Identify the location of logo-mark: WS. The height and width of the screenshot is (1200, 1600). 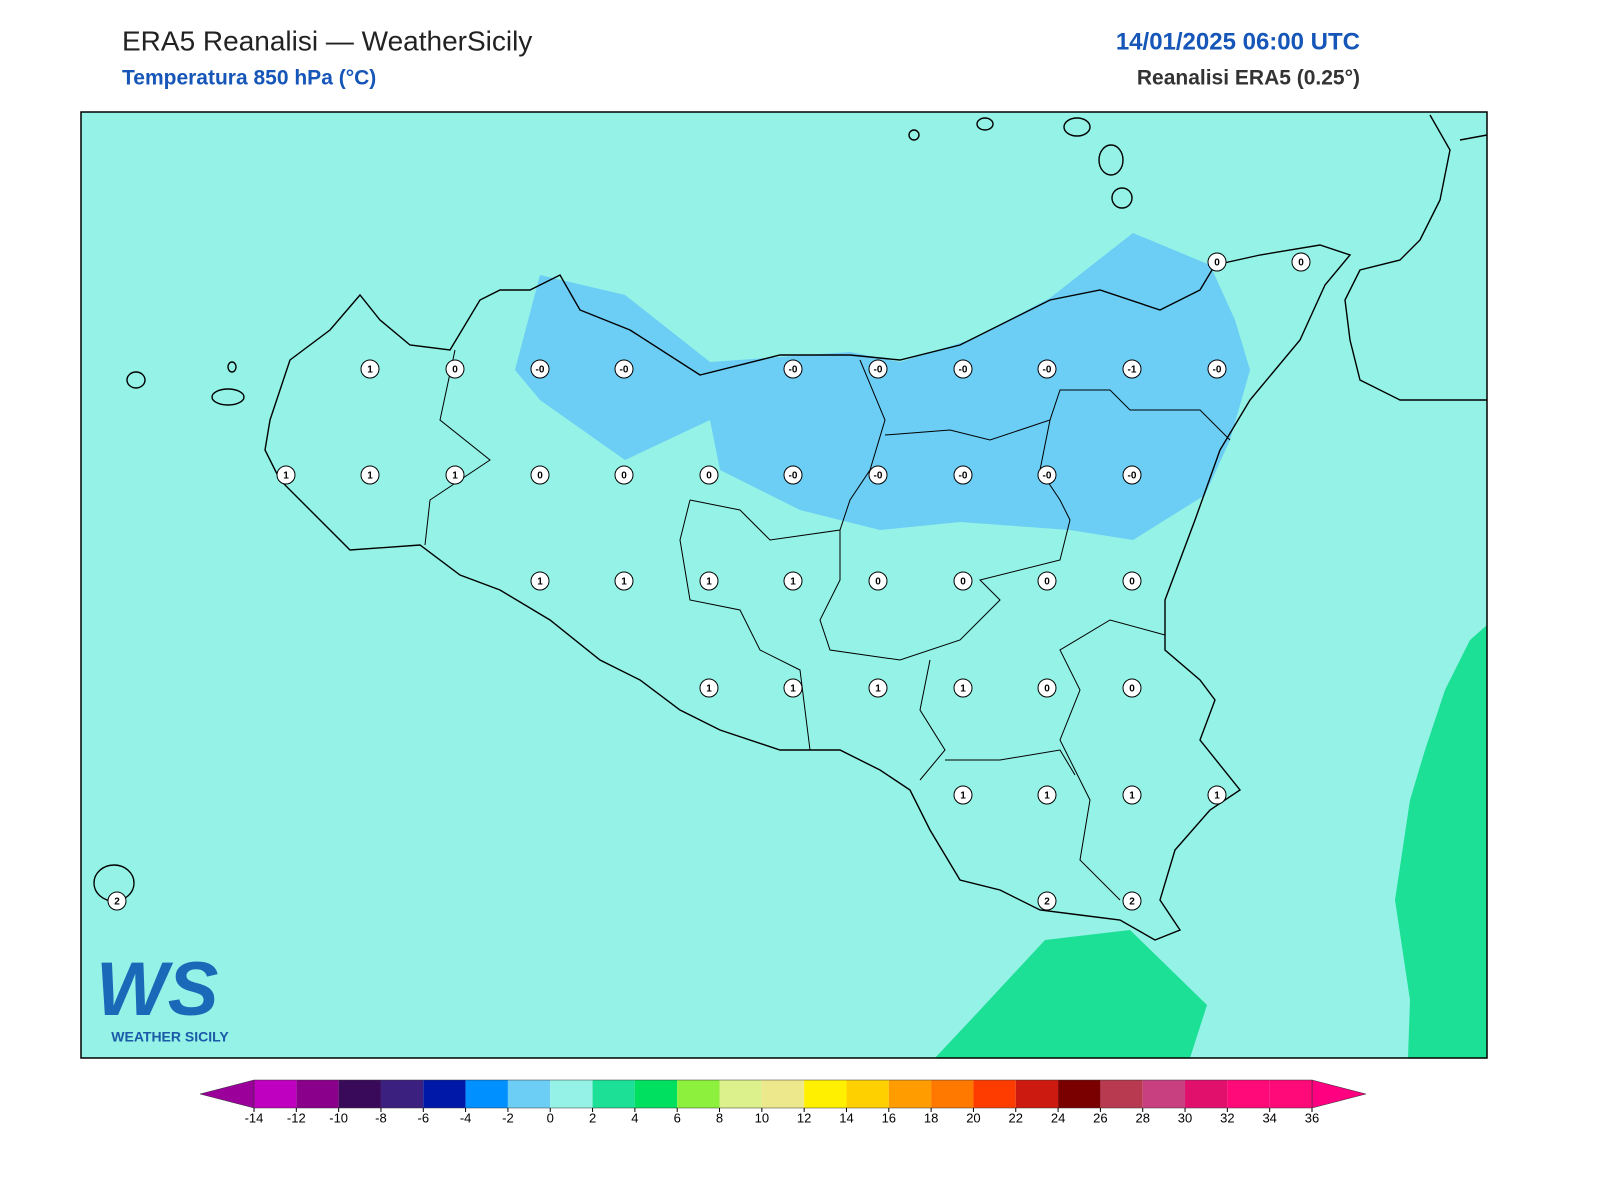
(157, 989).